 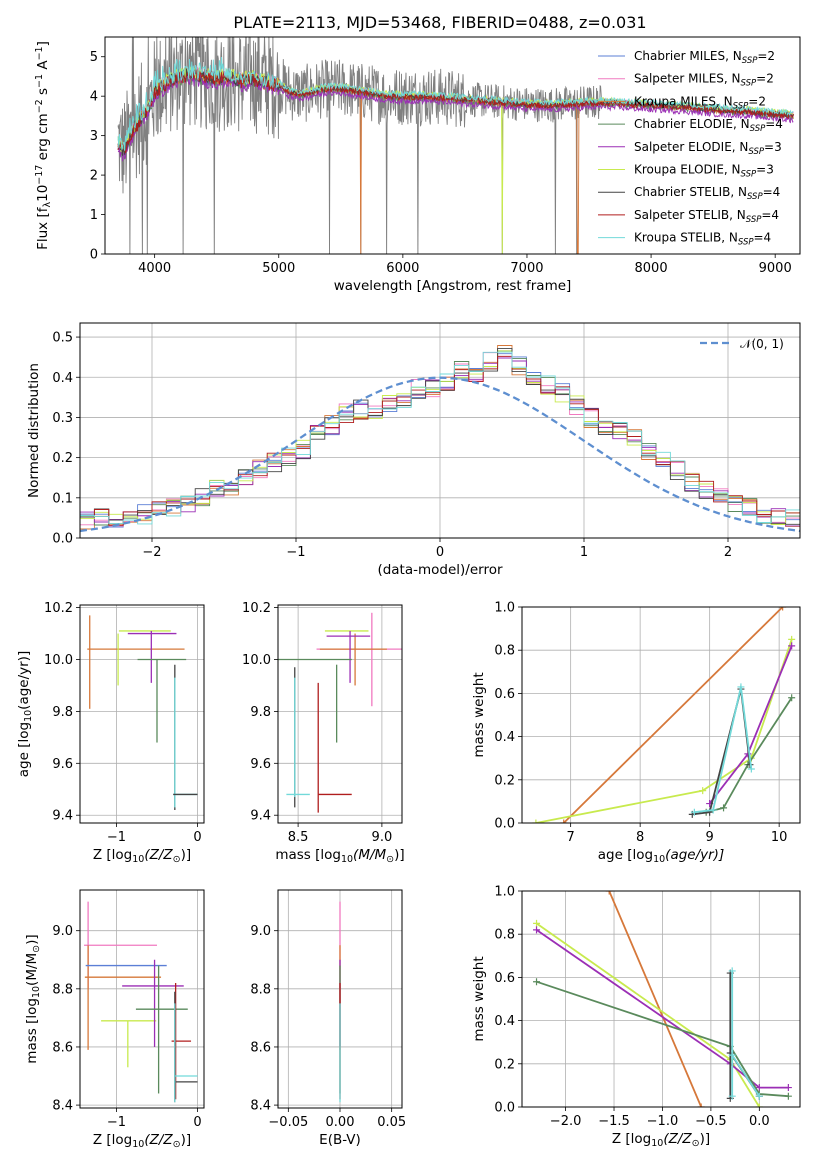 What do you see at coordinates (687, 170) in the screenshot?
I see `label-part: Kroupa ELODIE, N` at bounding box center [687, 170].